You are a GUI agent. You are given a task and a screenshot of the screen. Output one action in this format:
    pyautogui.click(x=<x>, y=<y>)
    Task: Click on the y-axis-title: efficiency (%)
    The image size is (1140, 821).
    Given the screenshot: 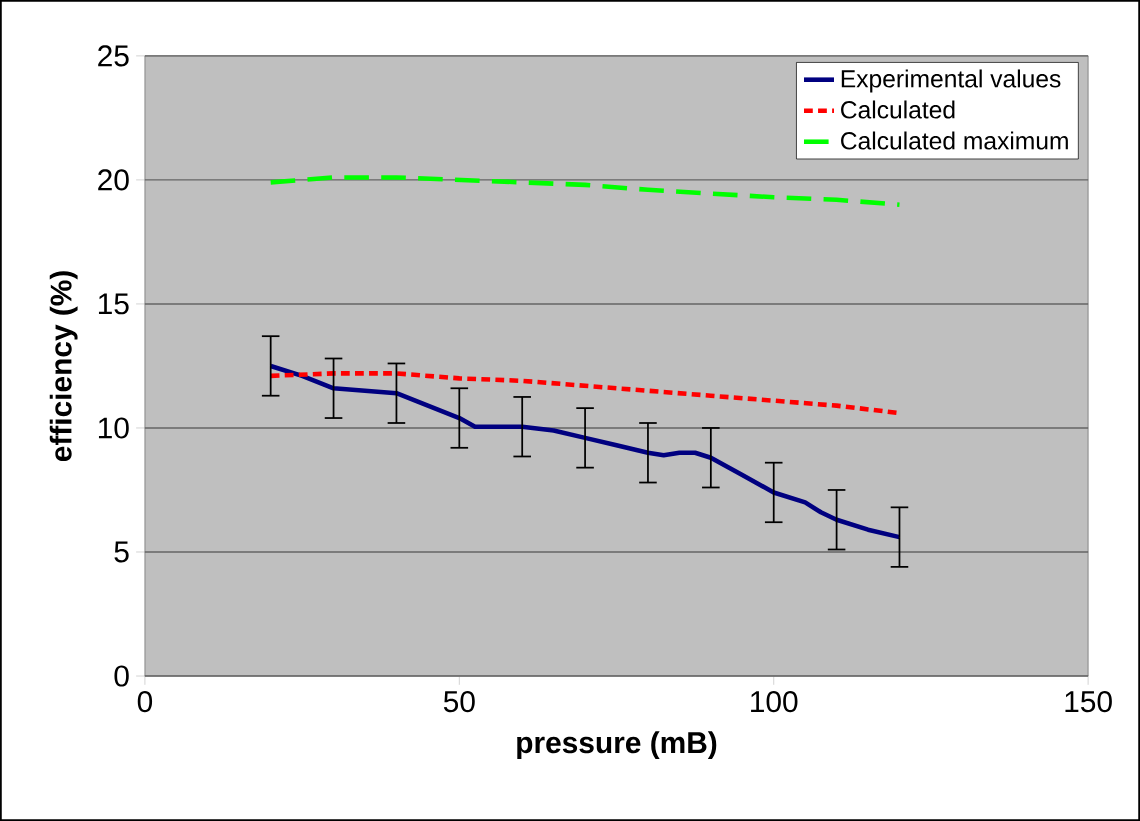 What is the action you would take?
    pyautogui.click(x=63, y=366)
    